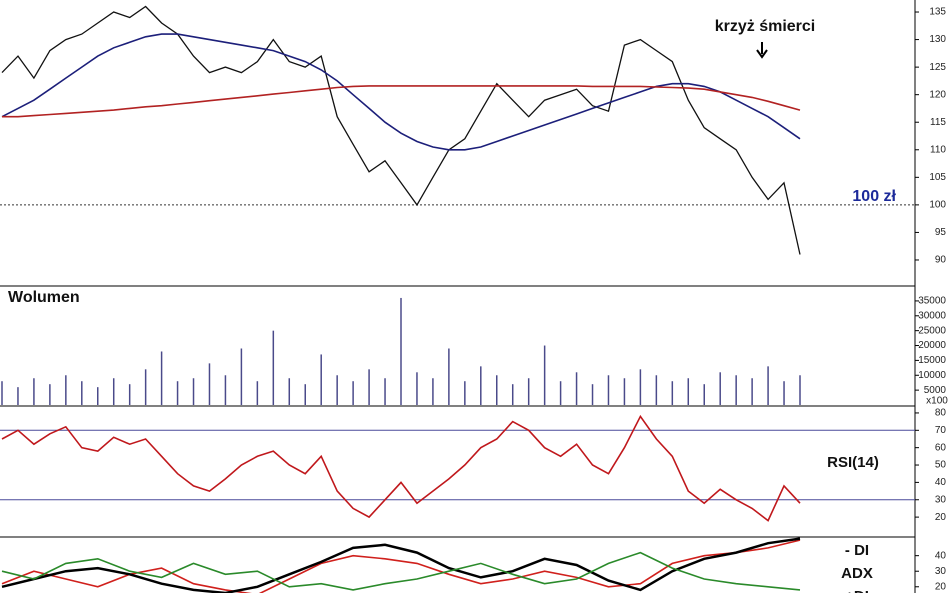 This screenshot has width=948, height=593. I want to click on y-tick-label: 80, so click(941, 413).